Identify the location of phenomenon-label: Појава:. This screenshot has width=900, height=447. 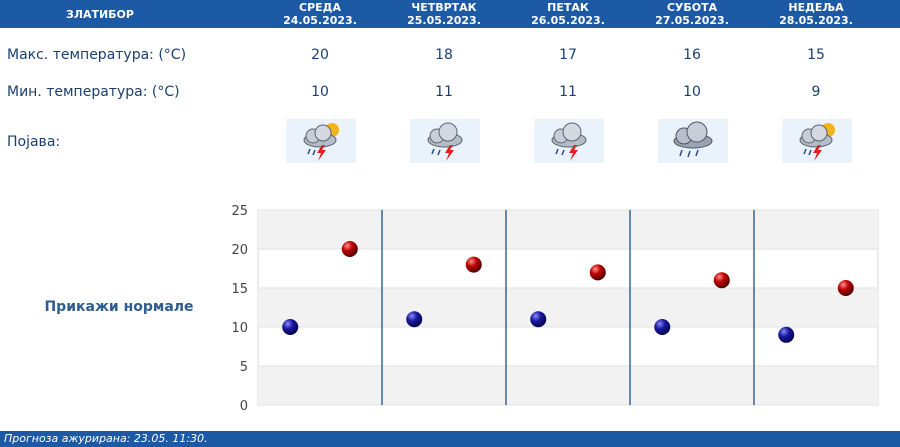
(34, 142).